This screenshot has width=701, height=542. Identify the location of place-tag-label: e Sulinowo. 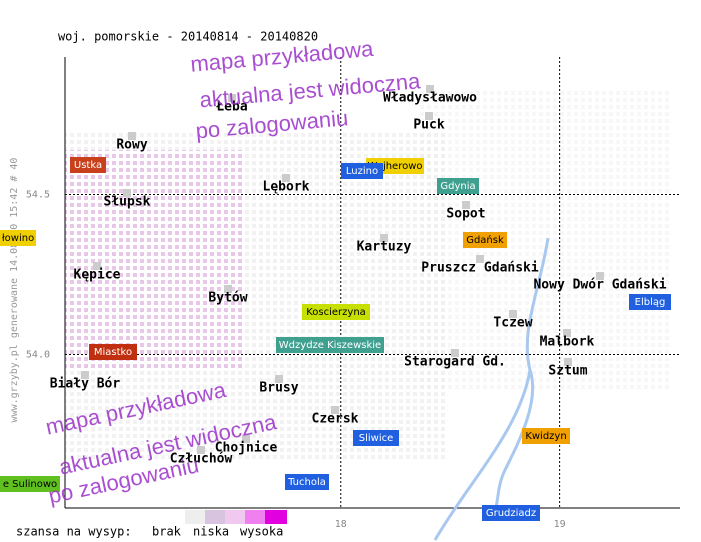
(30, 484).